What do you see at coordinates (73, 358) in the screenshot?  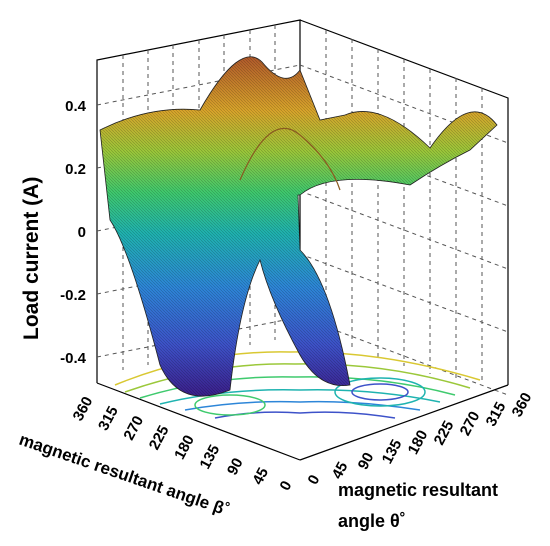 I see `z-tick-label: -0.4` at bounding box center [73, 358].